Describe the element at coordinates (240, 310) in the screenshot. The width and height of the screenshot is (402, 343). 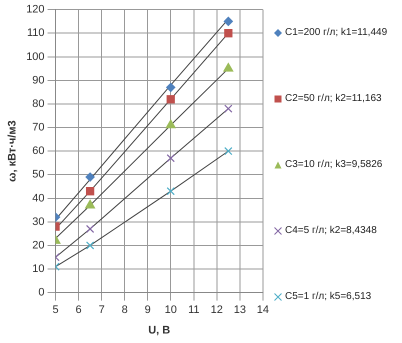
I see `x-tick-label: 13` at that location.